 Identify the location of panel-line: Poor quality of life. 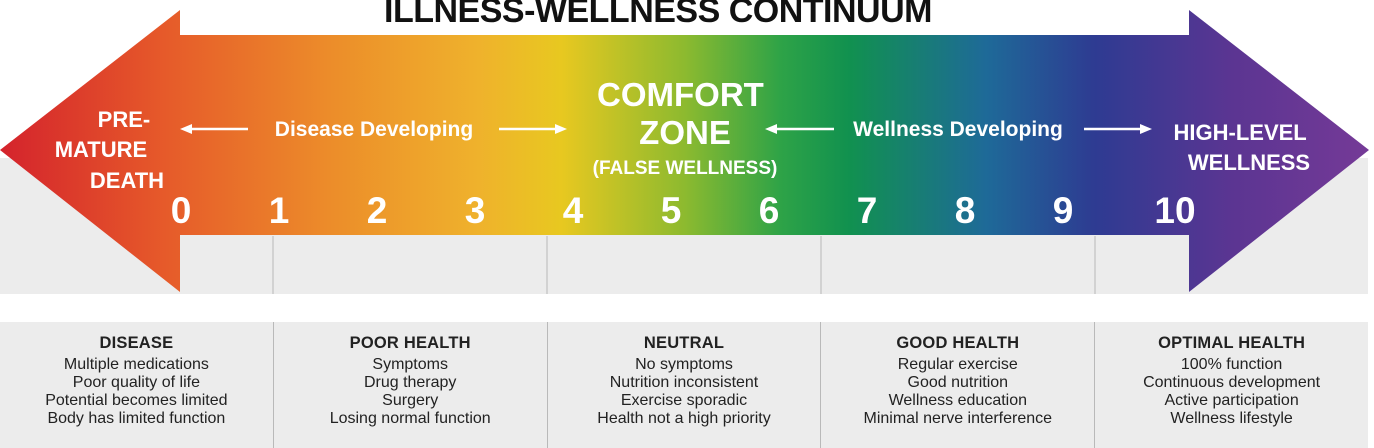
(136, 382).